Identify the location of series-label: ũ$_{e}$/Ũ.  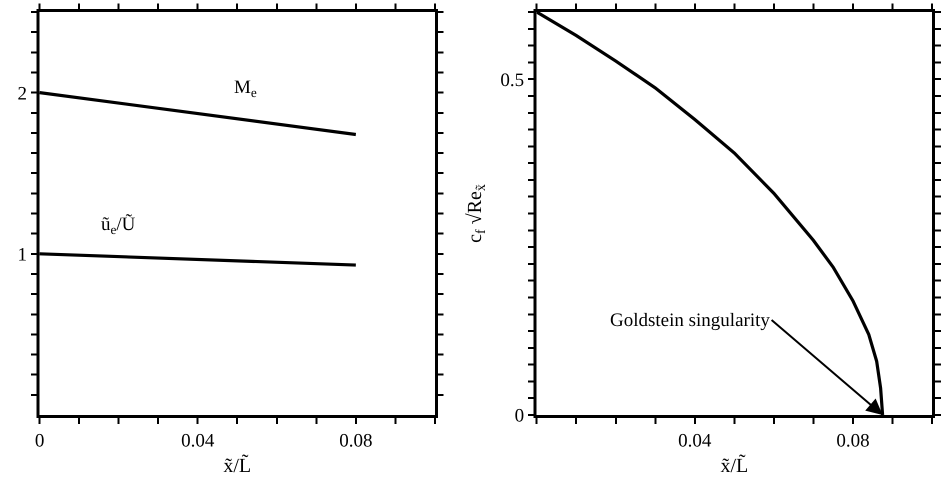
(118, 225).